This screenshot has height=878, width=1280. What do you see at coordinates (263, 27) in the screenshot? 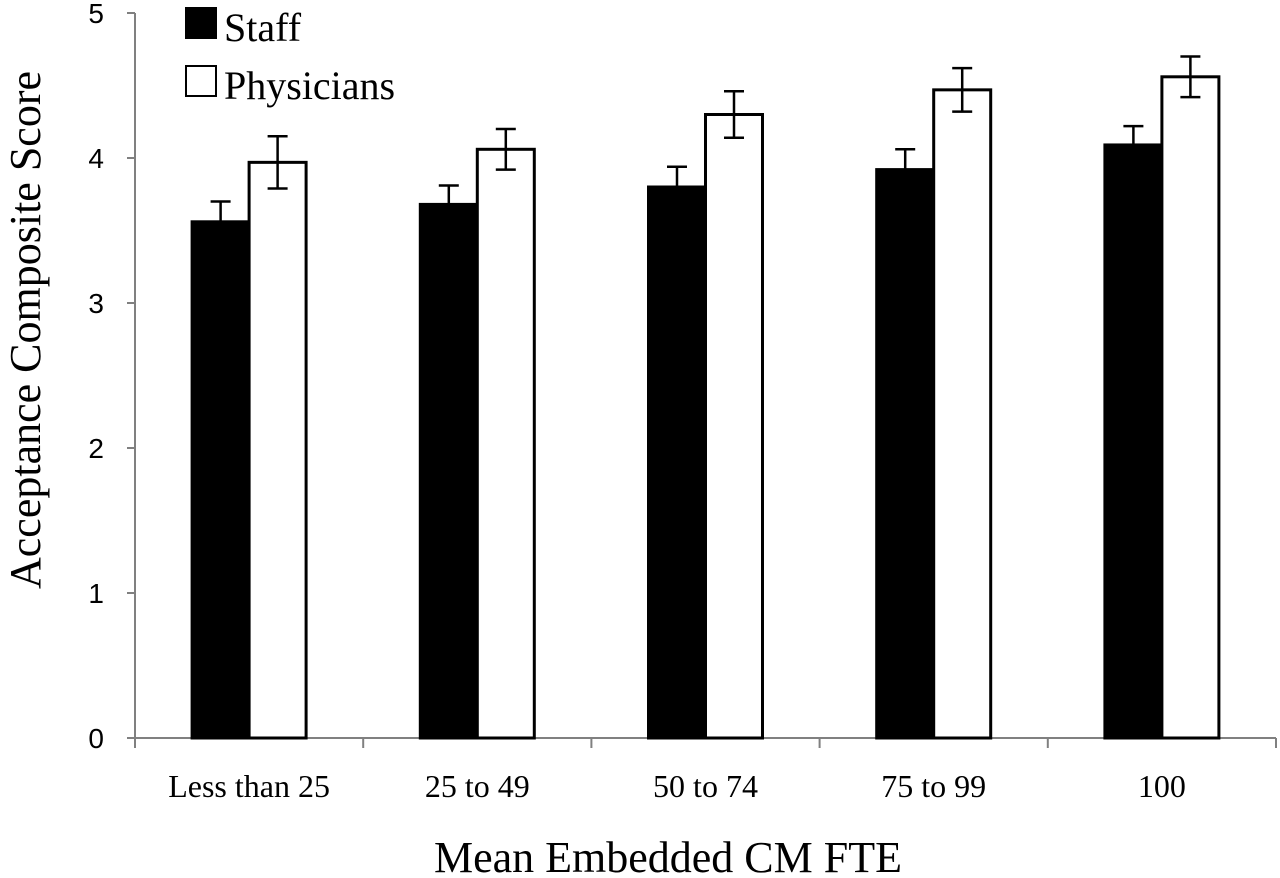
I see `legend-label-staff: Staff` at bounding box center [263, 27].